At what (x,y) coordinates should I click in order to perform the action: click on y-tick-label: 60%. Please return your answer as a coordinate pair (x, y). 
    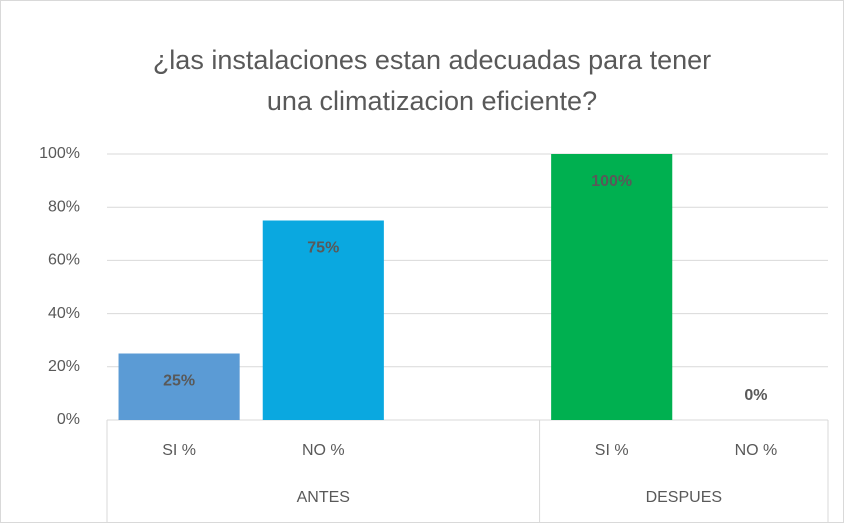
    Looking at the image, I should click on (64, 260).